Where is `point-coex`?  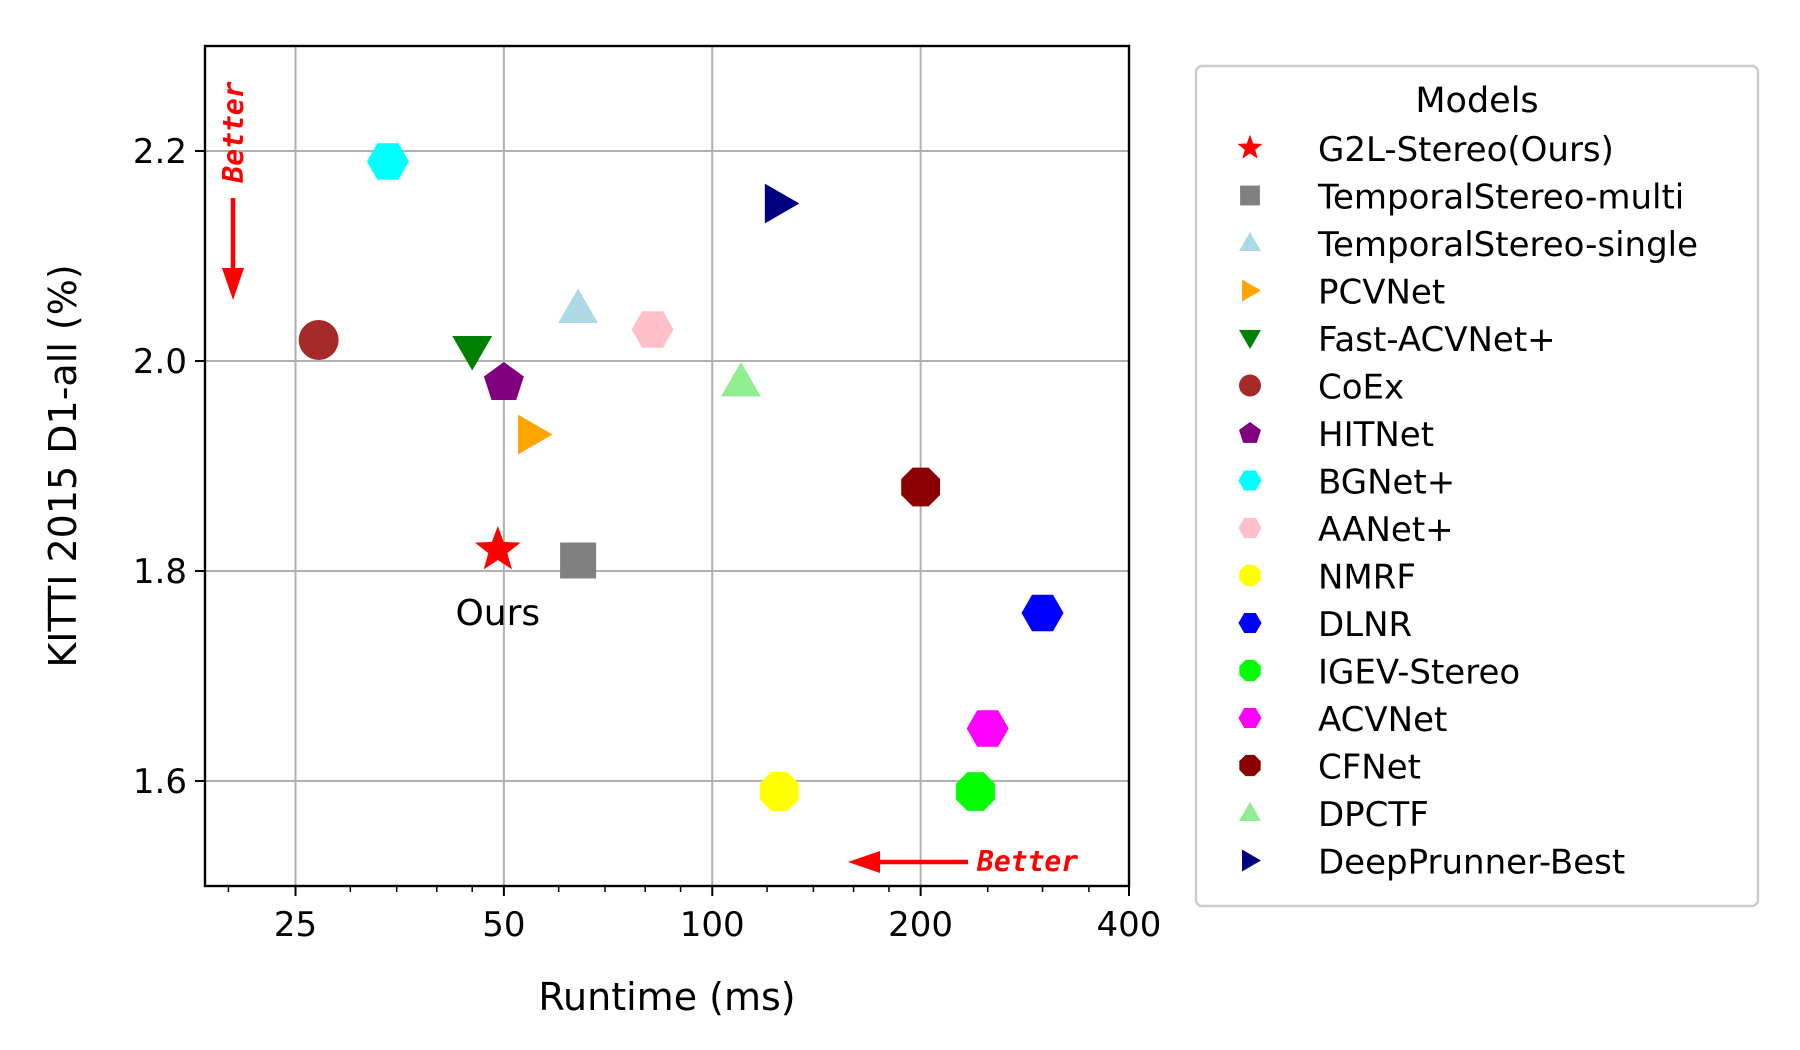 point-coex is located at coordinates (318, 340).